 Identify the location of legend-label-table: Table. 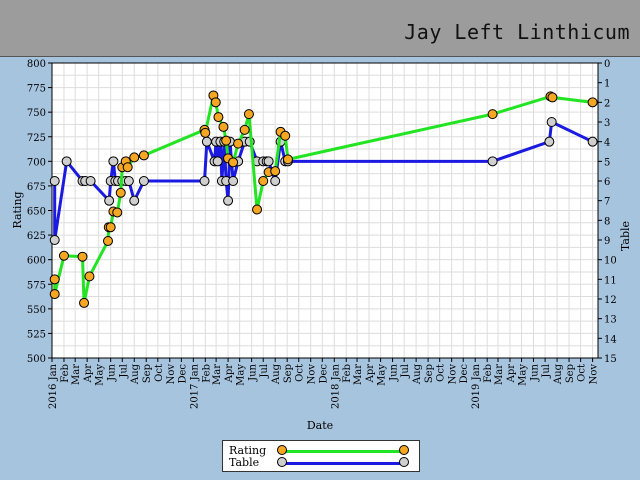
(244, 462).